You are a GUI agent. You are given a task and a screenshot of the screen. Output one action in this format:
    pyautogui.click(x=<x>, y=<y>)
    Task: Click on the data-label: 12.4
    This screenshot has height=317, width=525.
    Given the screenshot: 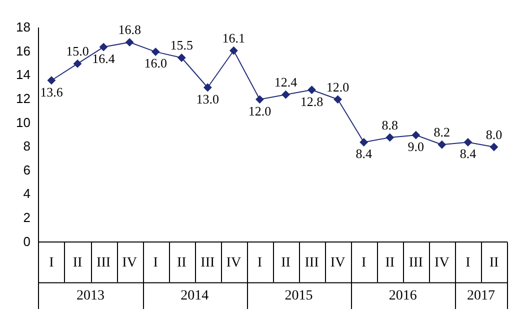 What is the action you would take?
    pyautogui.click(x=286, y=82)
    